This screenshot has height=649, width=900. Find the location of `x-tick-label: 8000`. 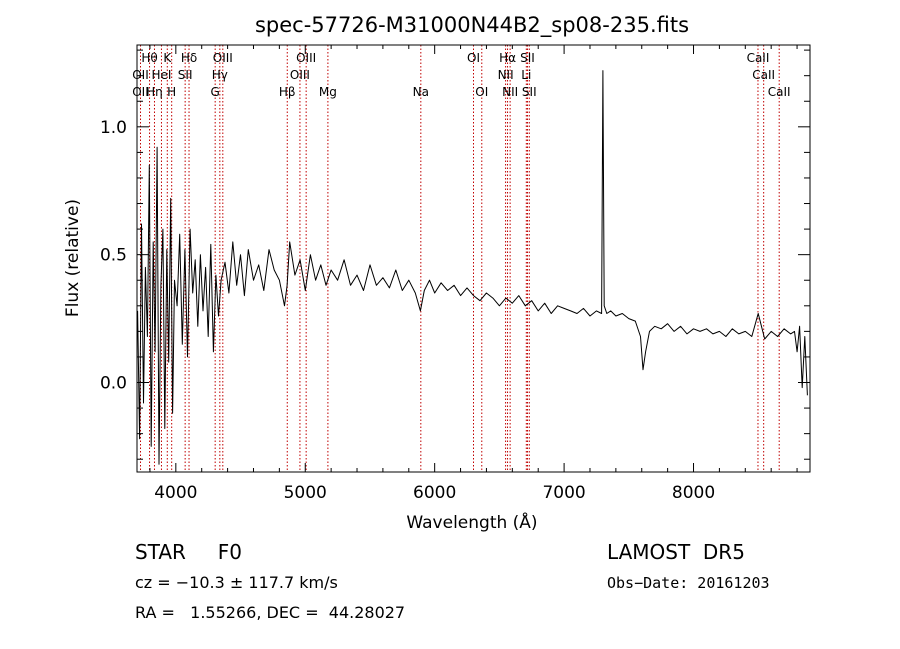

x-tick-label: 8000 is located at coordinates (693, 493).